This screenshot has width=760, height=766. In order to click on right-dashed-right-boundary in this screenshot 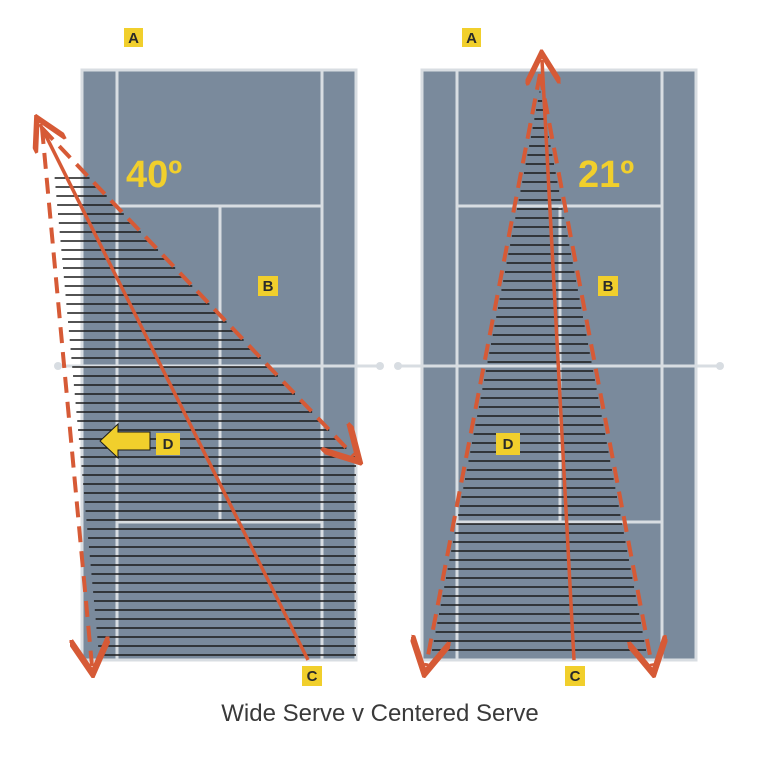, I will do `click(595, 369)`.